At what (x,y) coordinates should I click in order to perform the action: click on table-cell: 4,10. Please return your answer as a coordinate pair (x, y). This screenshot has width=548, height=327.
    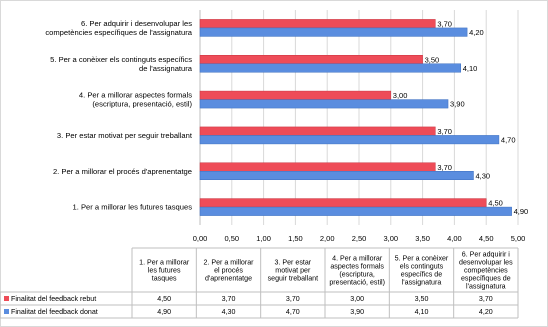
    Looking at the image, I should click on (422, 312).